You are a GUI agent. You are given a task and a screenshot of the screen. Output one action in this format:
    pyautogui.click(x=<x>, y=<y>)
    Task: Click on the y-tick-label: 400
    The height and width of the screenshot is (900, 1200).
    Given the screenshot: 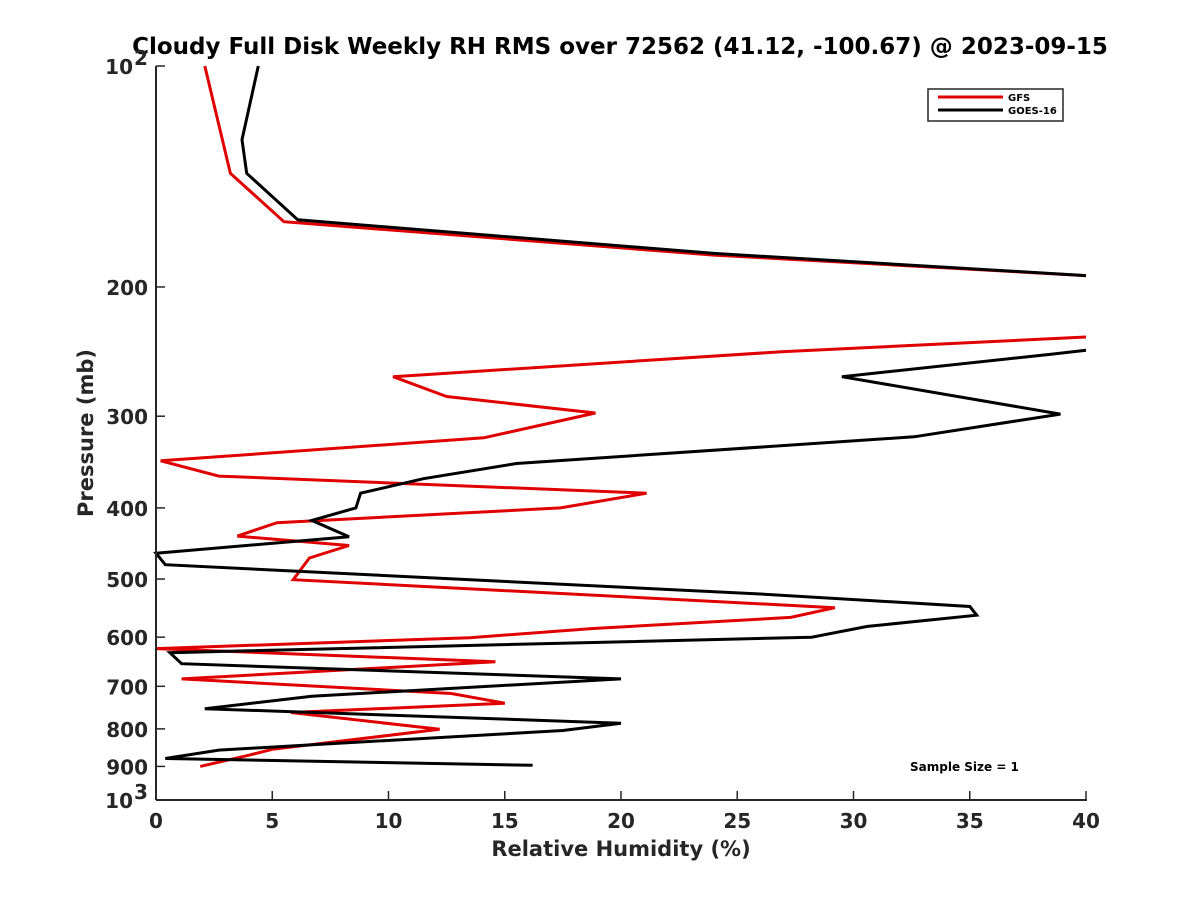 What is the action you would take?
    pyautogui.click(x=127, y=509)
    